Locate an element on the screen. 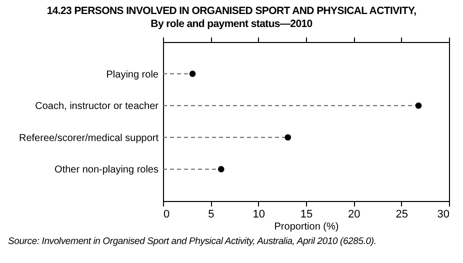  x-tick-label: 0 is located at coordinates (167, 214).